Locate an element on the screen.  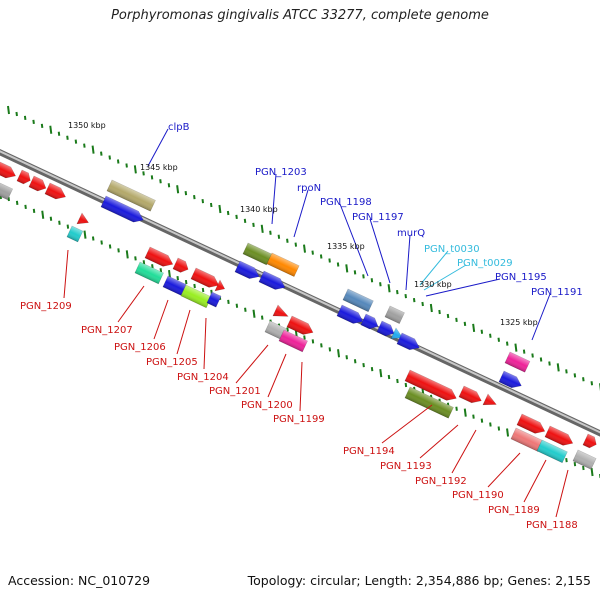
gene-label: PGN_1205 is located at coordinates (172, 362).